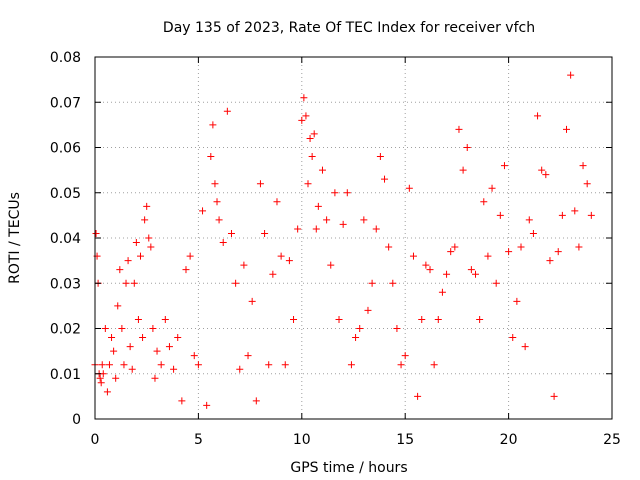  I want to click on y-tick-label: 0.04, so click(65, 239).